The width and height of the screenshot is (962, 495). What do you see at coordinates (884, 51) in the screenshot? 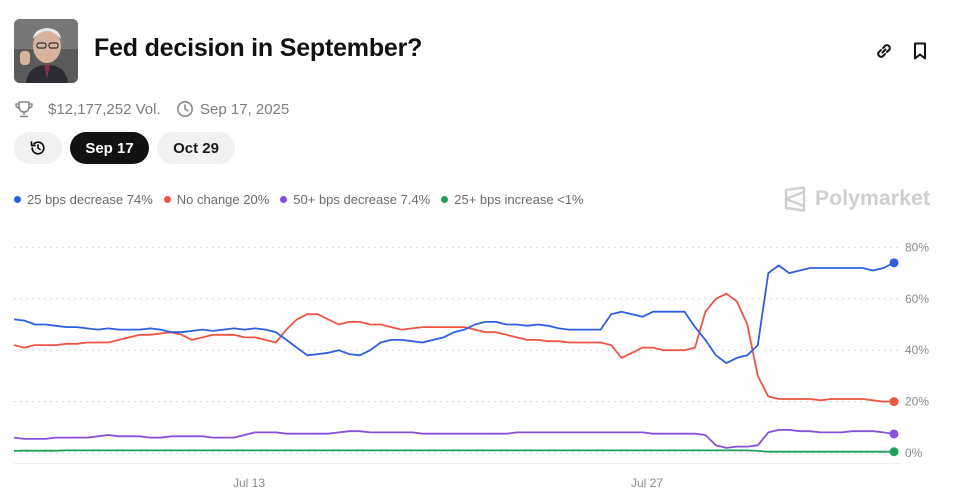
I see `link-icon` at bounding box center [884, 51].